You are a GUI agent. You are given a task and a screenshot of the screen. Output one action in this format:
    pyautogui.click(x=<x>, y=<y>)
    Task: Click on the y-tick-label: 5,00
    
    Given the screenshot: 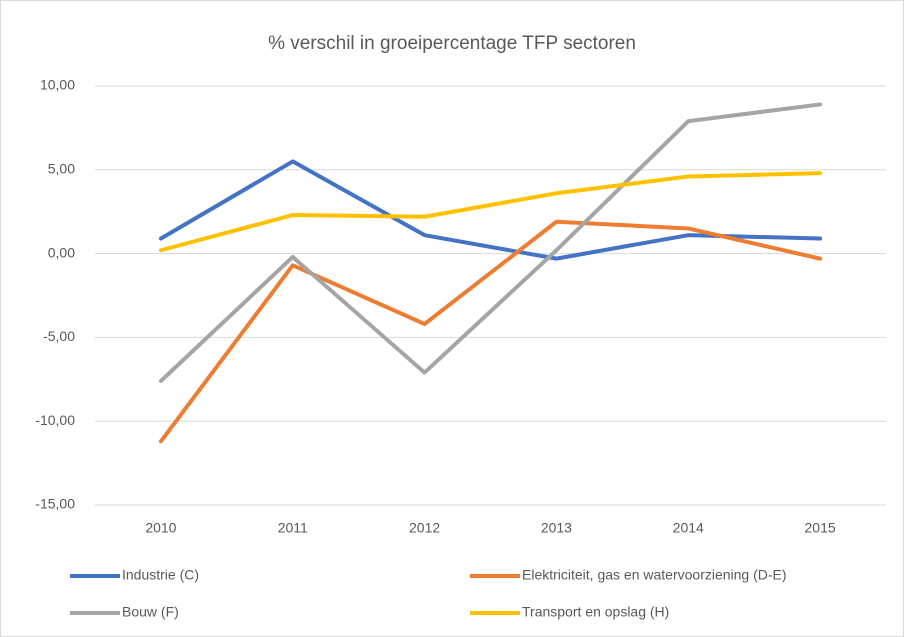 What is the action you would take?
    pyautogui.click(x=61, y=169)
    